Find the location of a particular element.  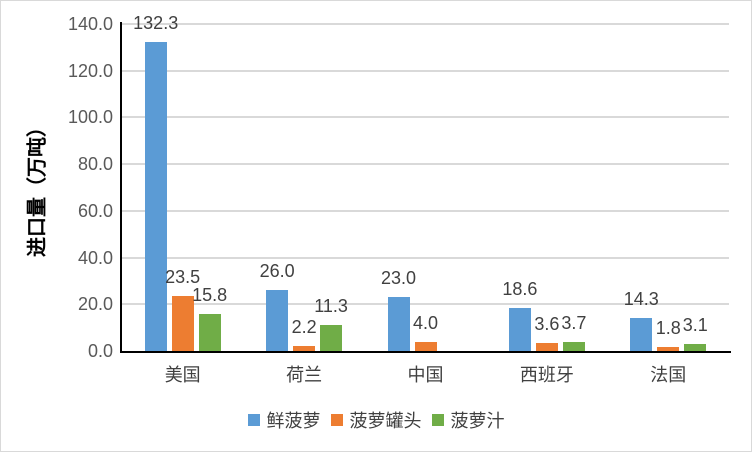

category-label: 荷兰 is located at coordinates (304, 375).